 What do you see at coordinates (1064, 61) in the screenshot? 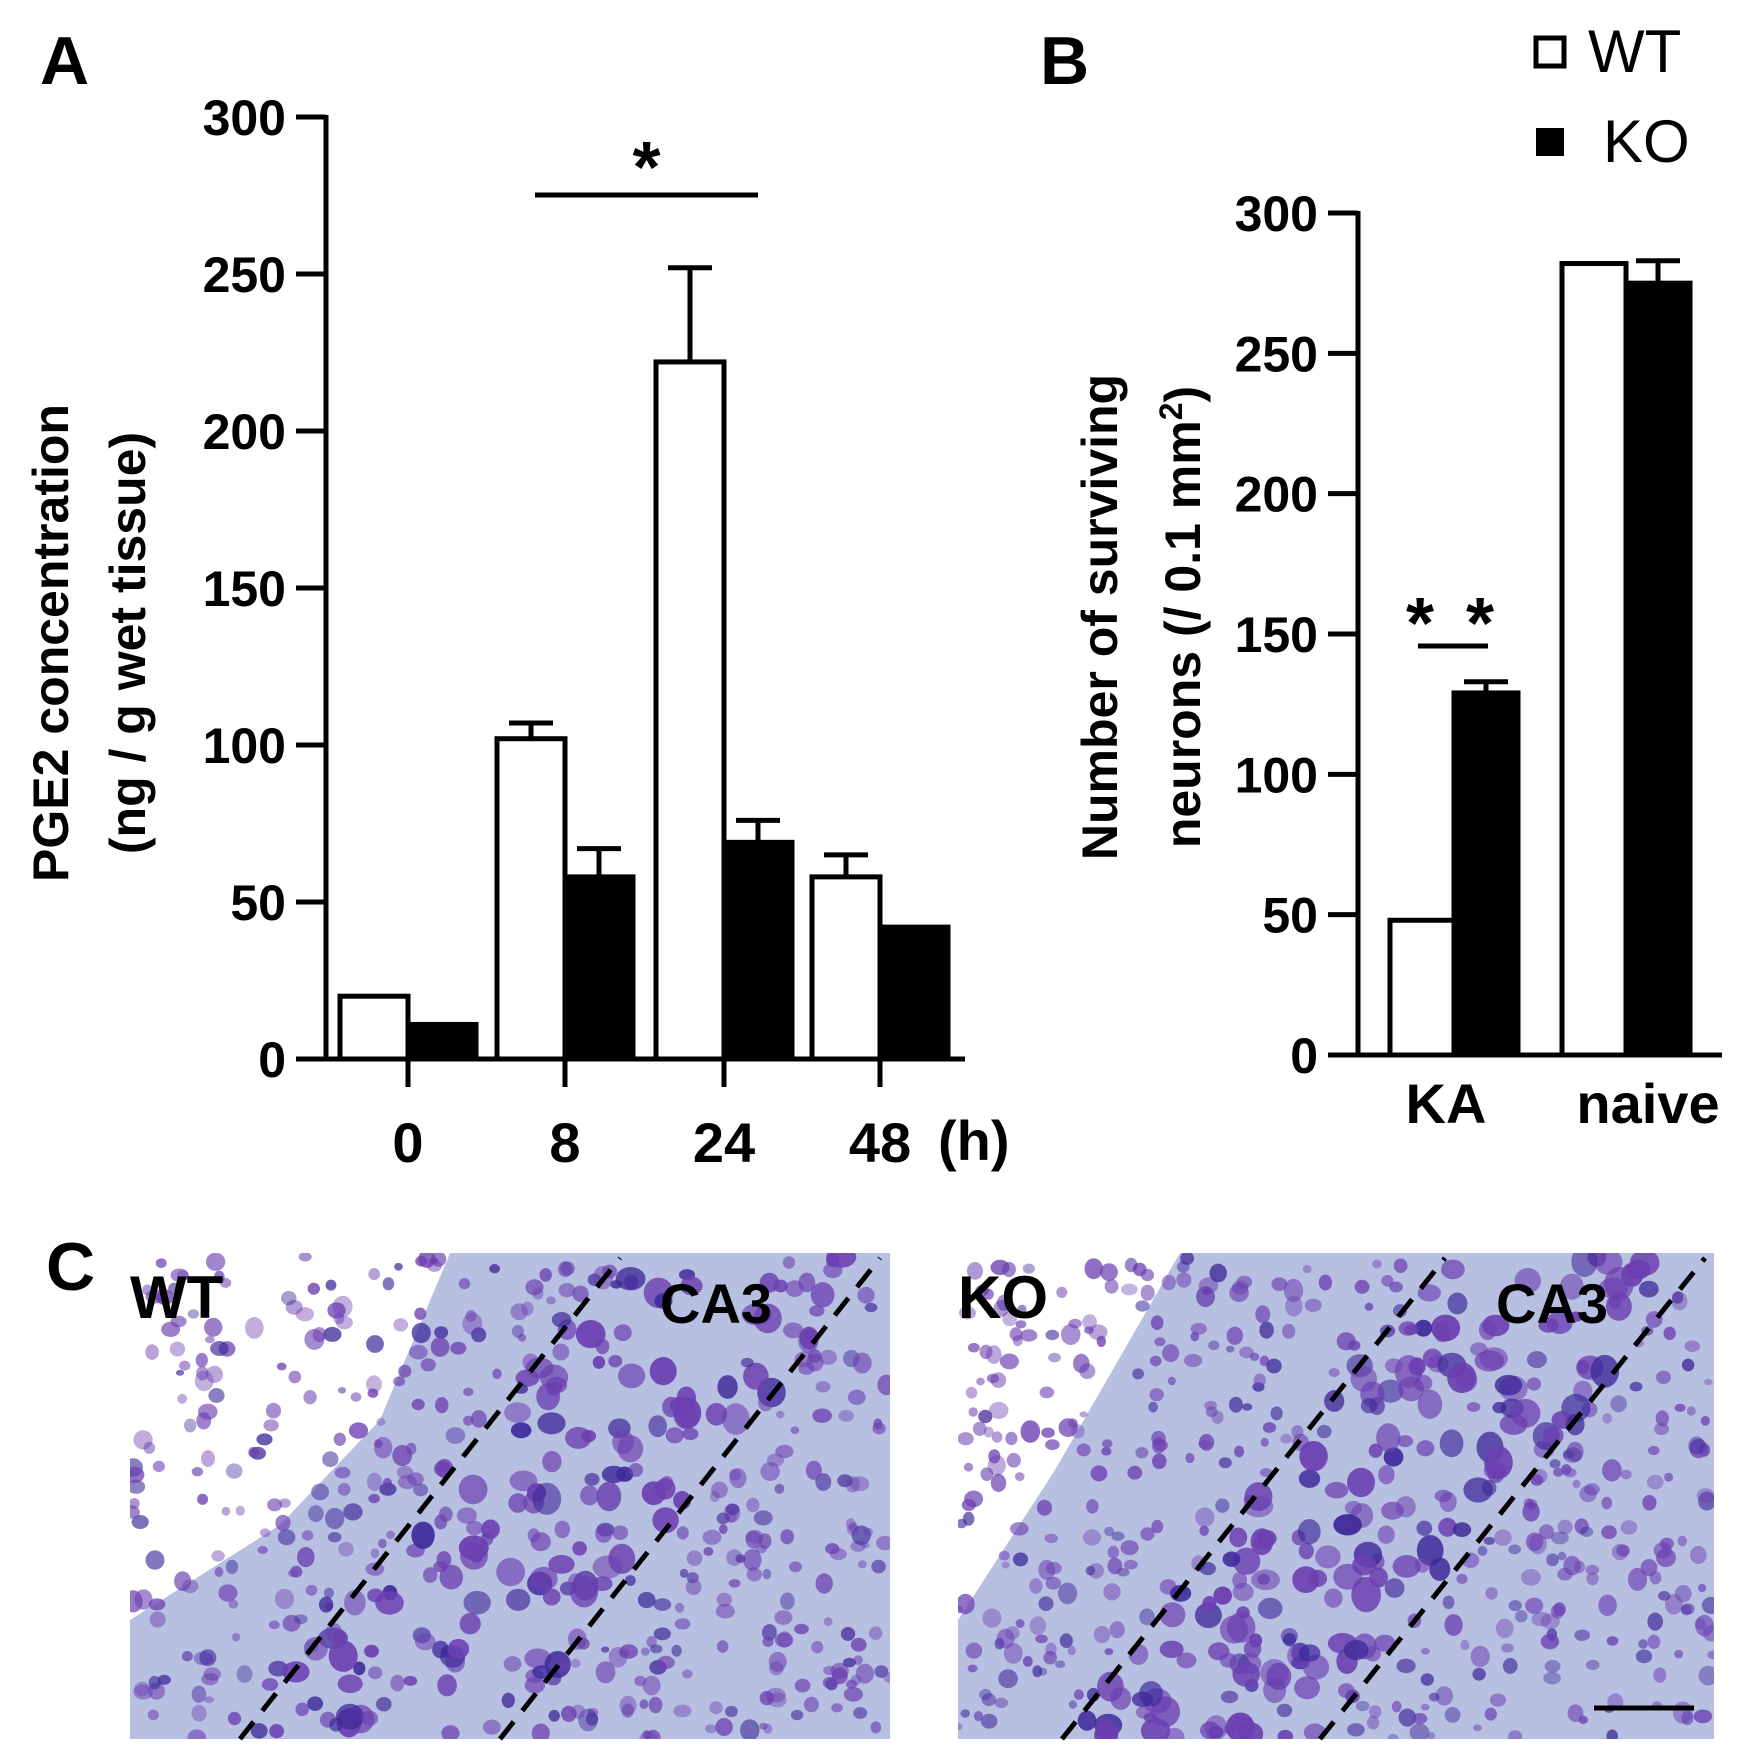
I see `panel-label-b: B` at bounding box center [1064, 61].